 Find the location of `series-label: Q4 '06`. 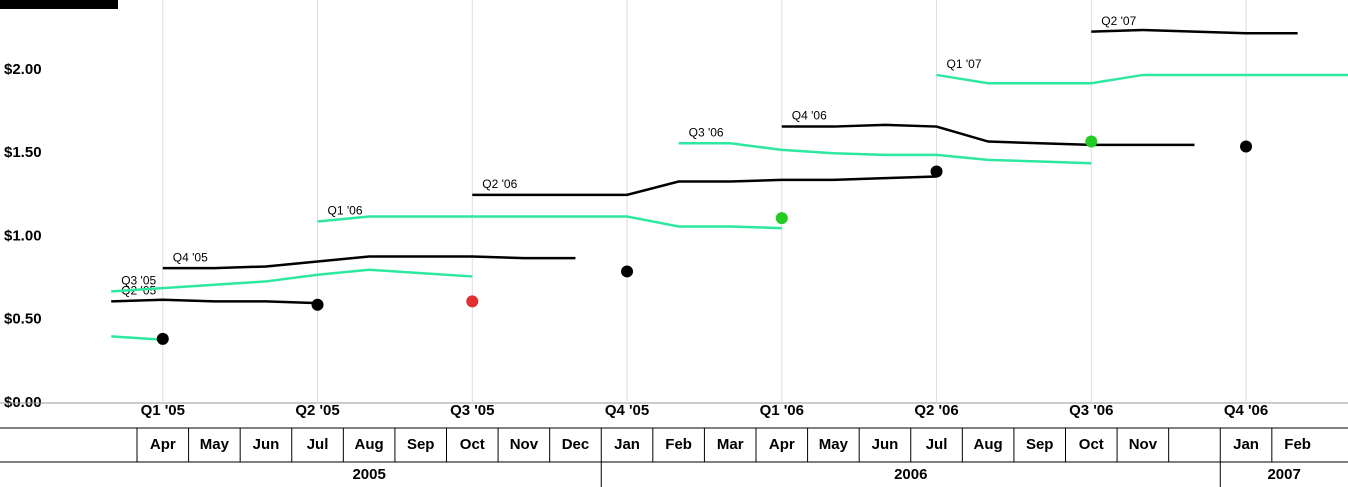

series-label: Q4 '06 is located at coordinates (809, 116).